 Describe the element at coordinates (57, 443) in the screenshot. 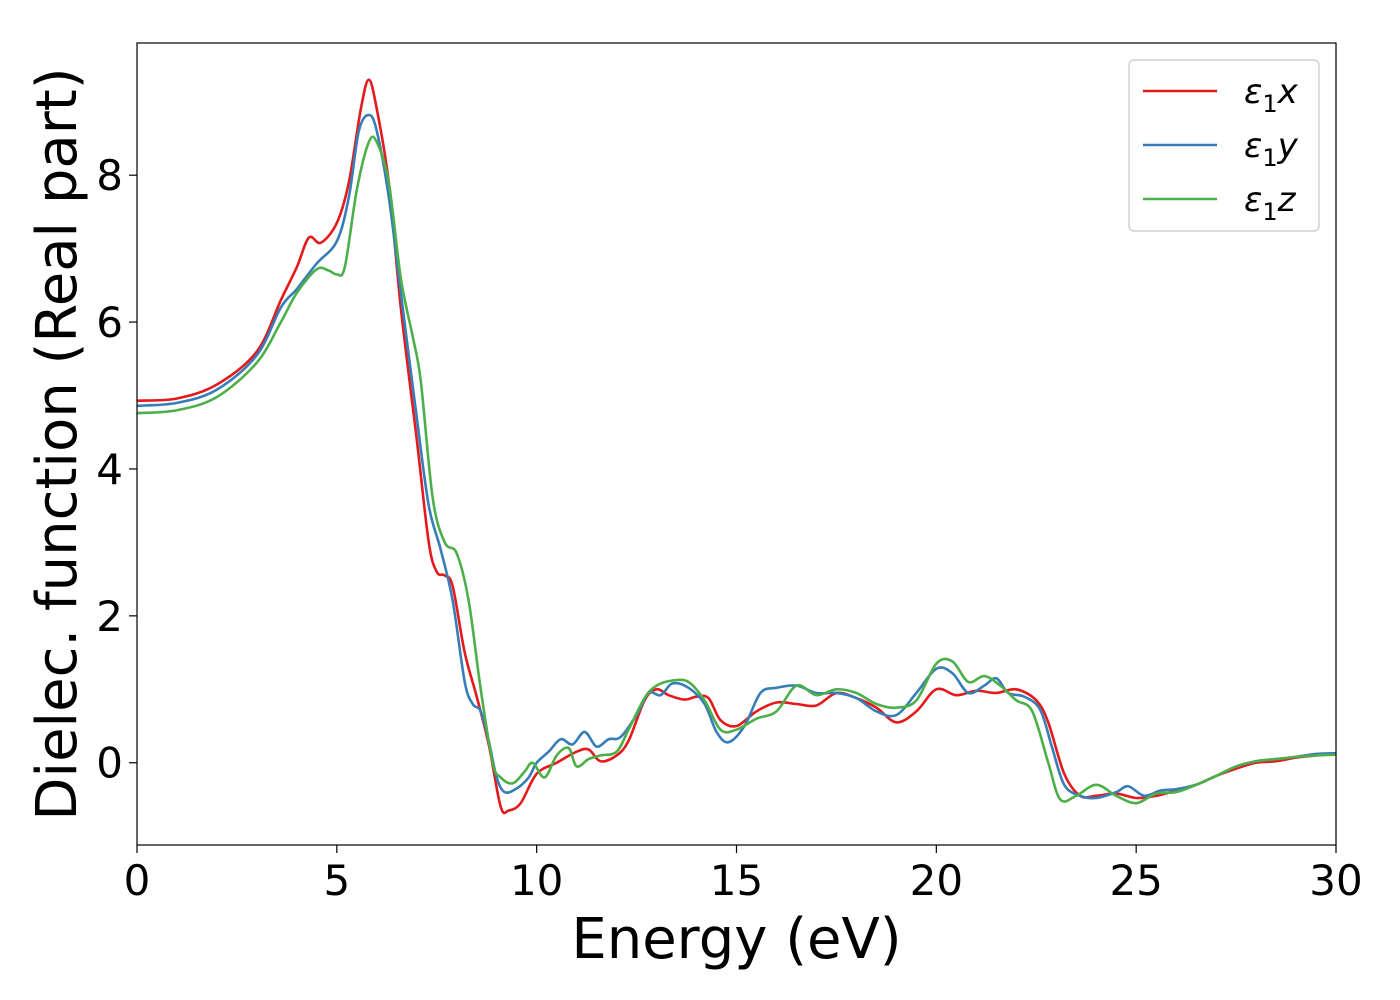

I see `y-axis-label: Dielec. function (Real part)` at that location.